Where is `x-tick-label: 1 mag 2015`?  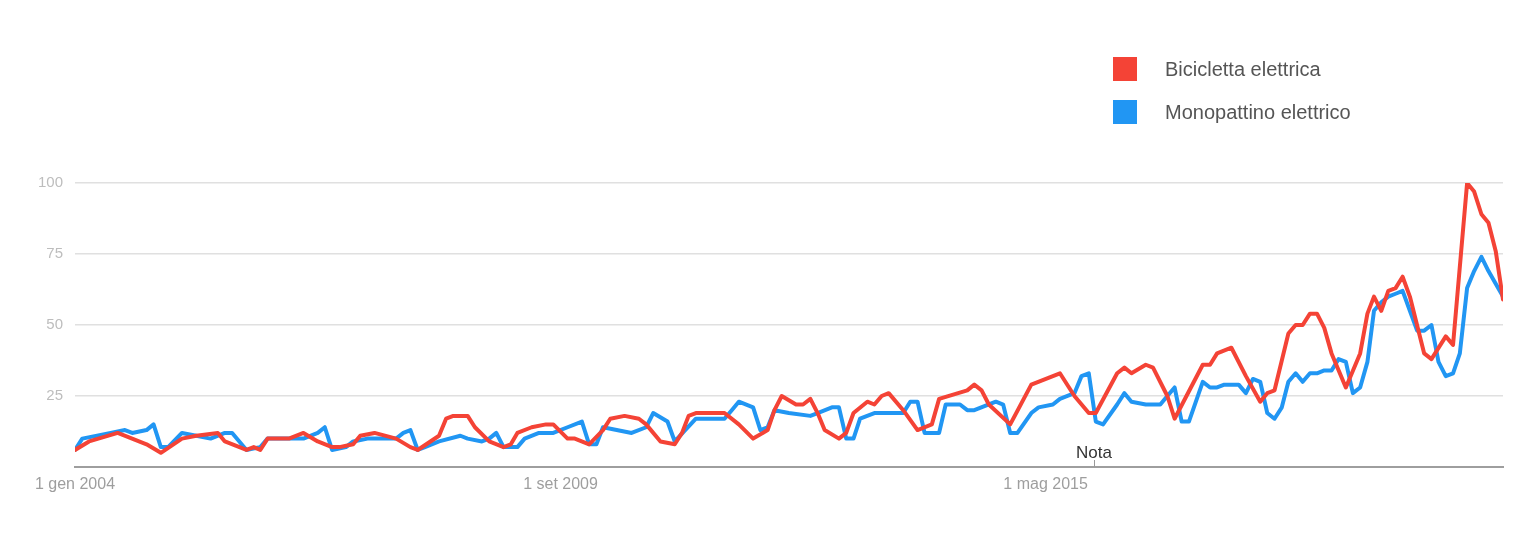
x-tick-label: 1 mag 2015 is located at coordinates (1045, 484).